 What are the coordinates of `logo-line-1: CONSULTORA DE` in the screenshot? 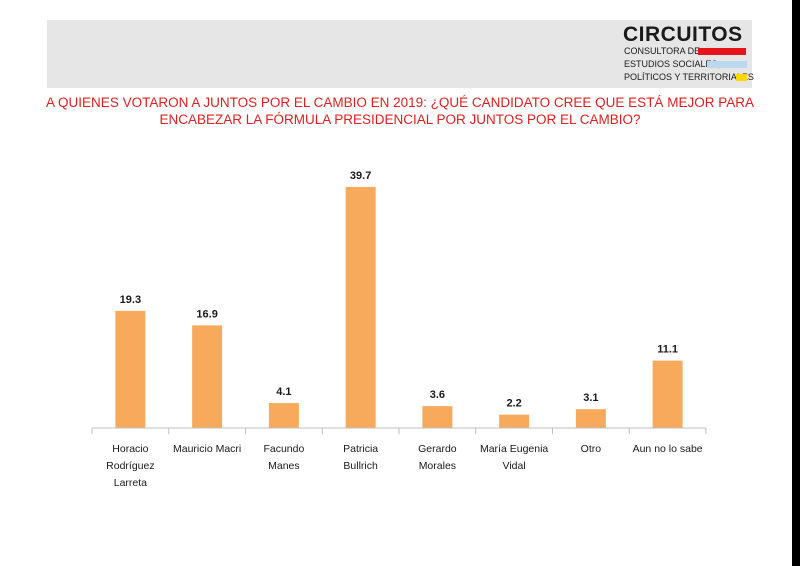 It's located at (662, 51).